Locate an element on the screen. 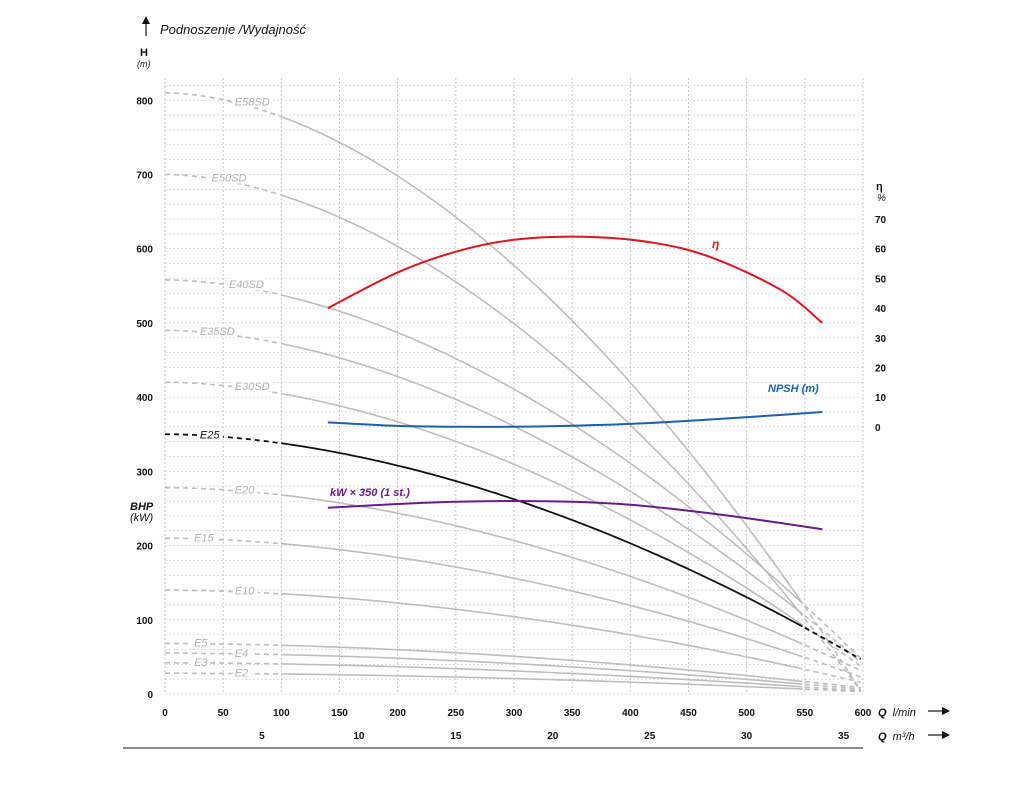  curve-label: E4 is located at coordinates (241, 654).